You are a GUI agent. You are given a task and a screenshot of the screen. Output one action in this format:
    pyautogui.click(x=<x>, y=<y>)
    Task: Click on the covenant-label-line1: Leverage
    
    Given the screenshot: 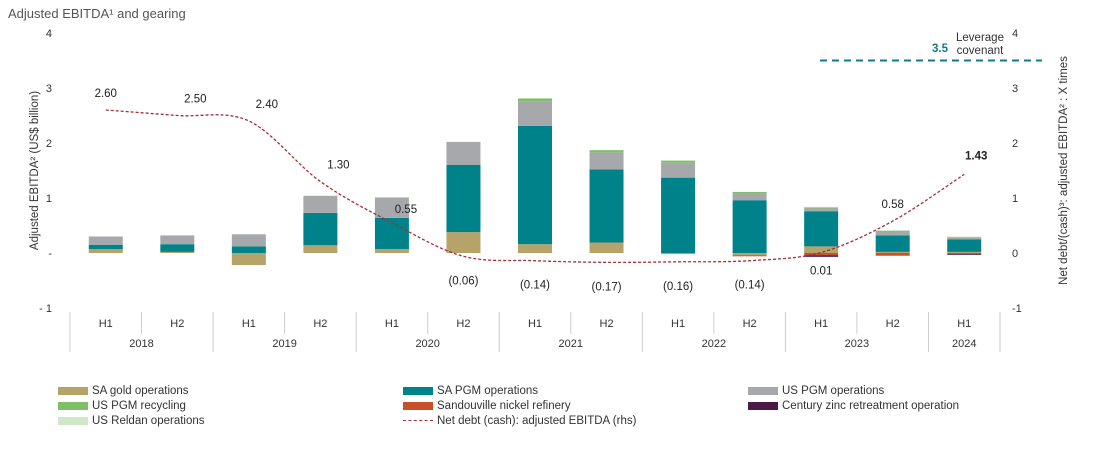 What is the action you would take?
    pyautogui.click(x=980, y=38)
    